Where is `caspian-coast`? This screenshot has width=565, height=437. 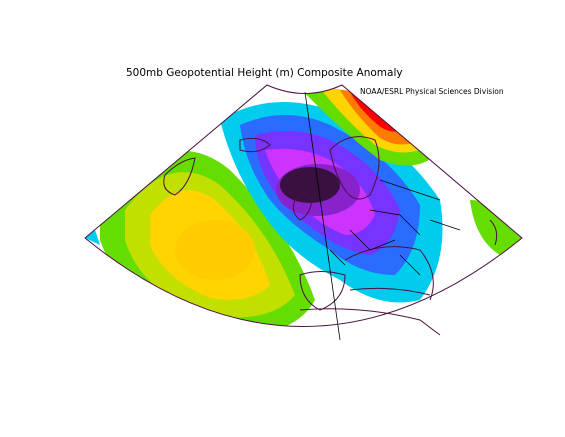
caspian-coast is located at coordinates (493, 232).